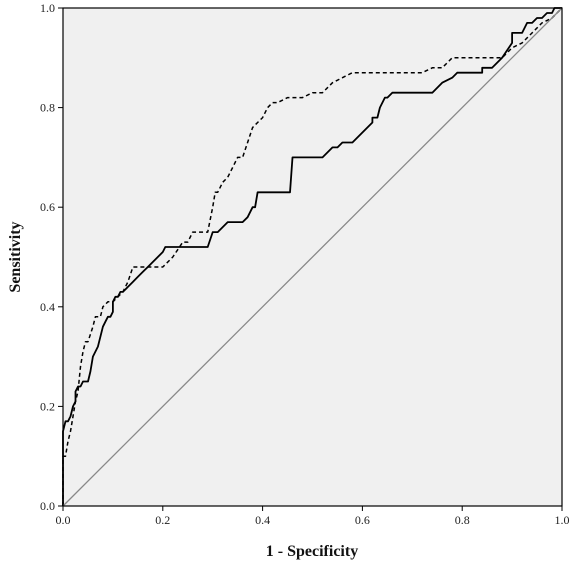  Describe the element at coordinates (262, 520) in the screenshot. I see `x-tick-label: 0.4` at that location.